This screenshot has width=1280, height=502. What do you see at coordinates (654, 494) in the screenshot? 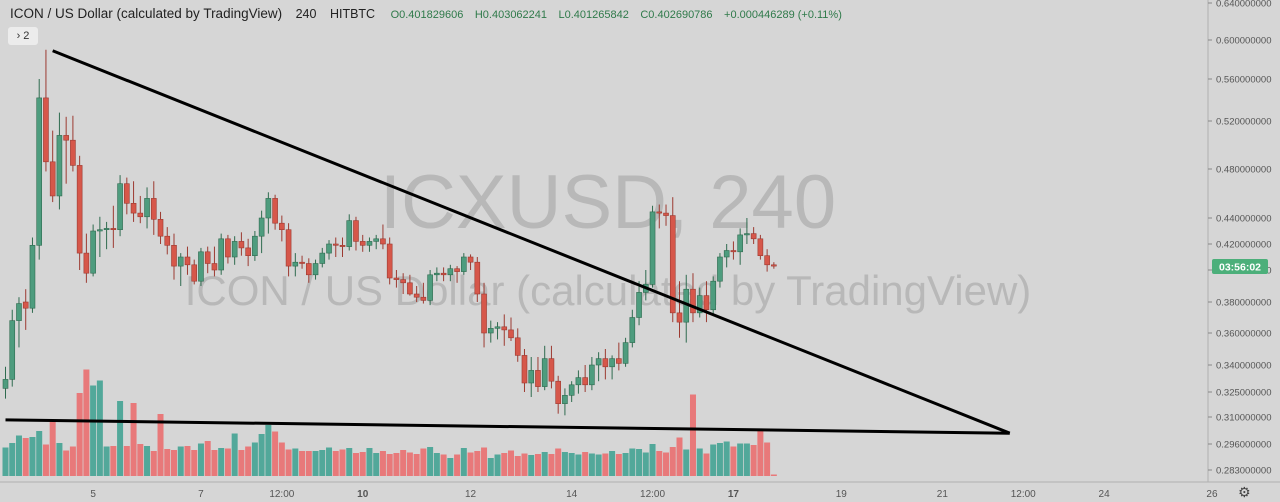
I see `time-axis: 5 7 12:00 10 12 14 12:00 17 19 21 12:00 24 26` at bounding box center [654, 494].